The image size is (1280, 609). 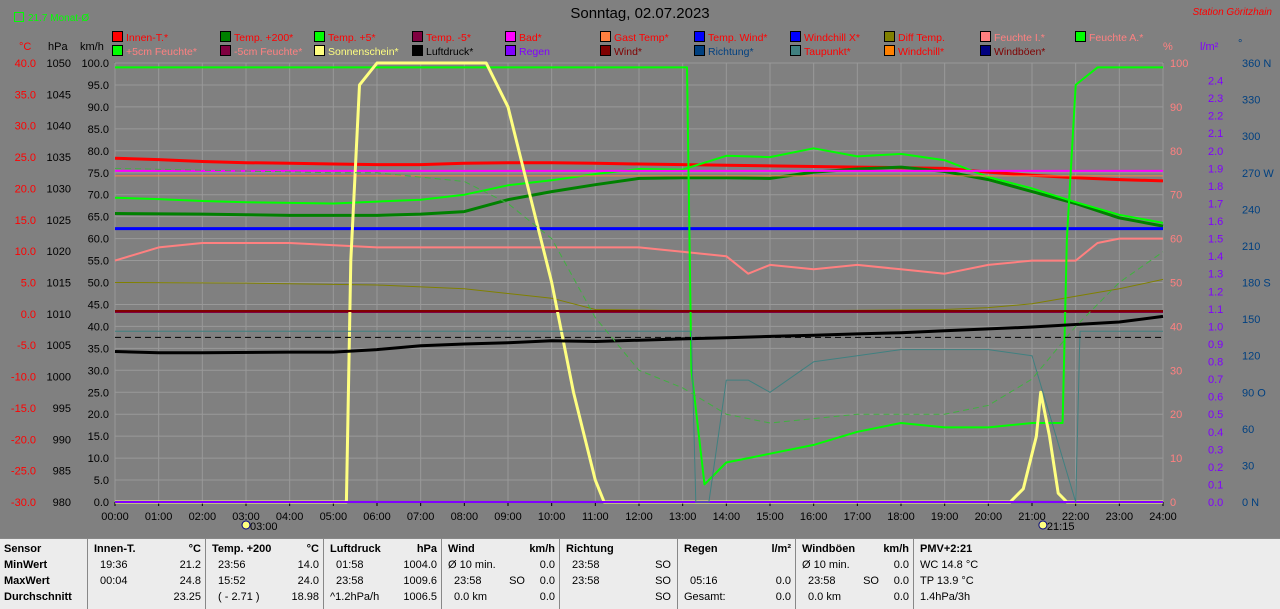 I want to click on x-tick-label: 22:00, so click(x=1076, y=517).